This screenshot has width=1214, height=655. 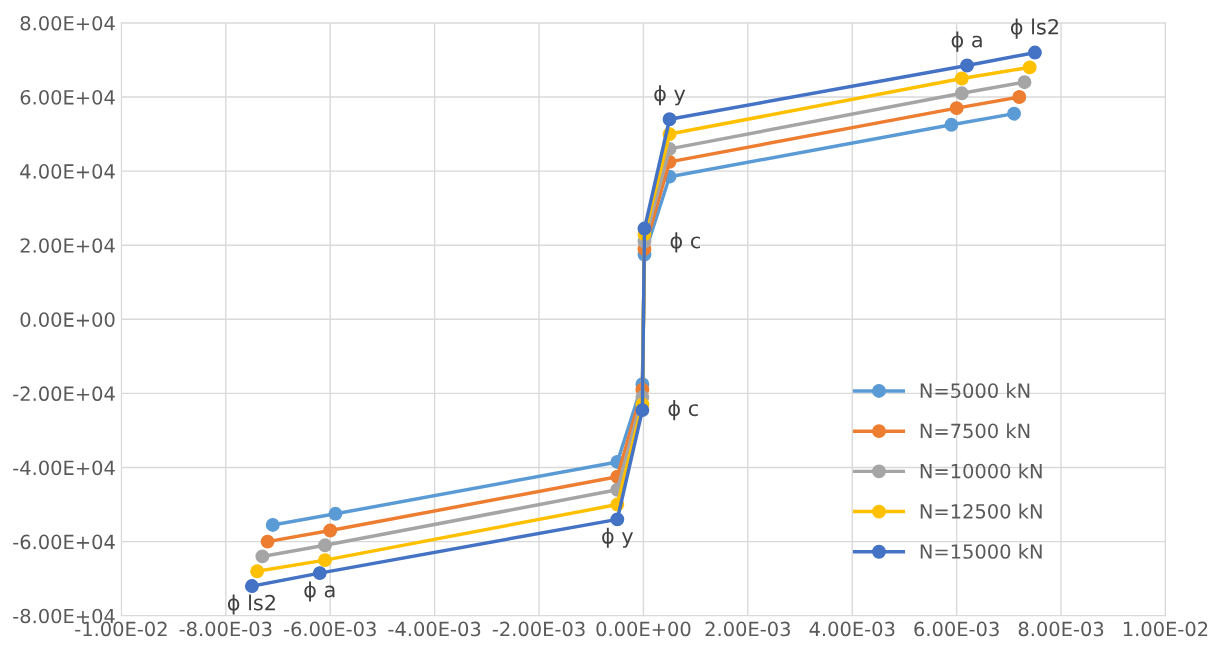 What do you see at coordinates (981, 551) in the screenshot?
I see `legend-label: N=15000 kN` at bounding box center [981, 551].